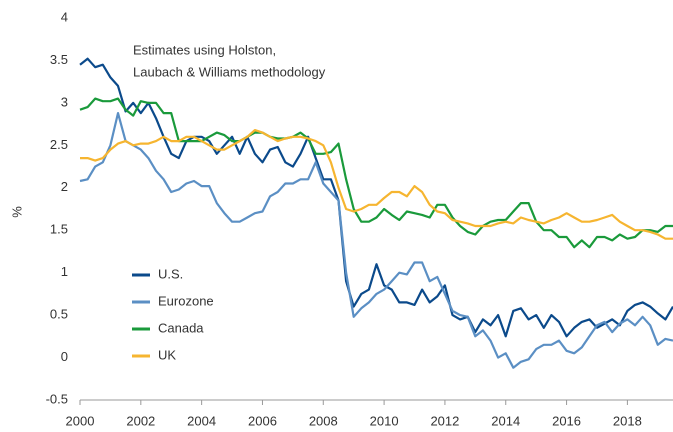 Image resolution: width=673 pixels, height=432 pixels. I want to click on legend-label: UK, so click(167, 354).